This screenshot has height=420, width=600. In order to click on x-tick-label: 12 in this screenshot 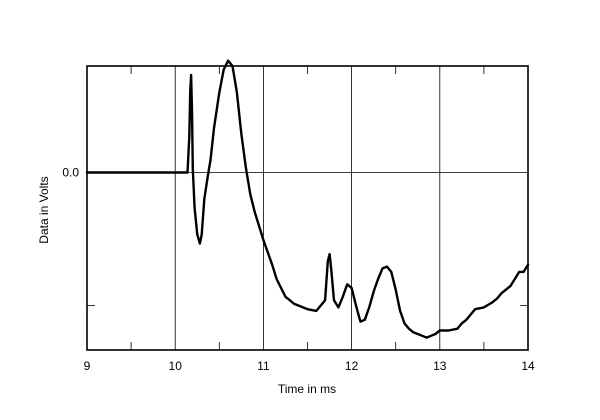, I will do `click(352, 366)`.